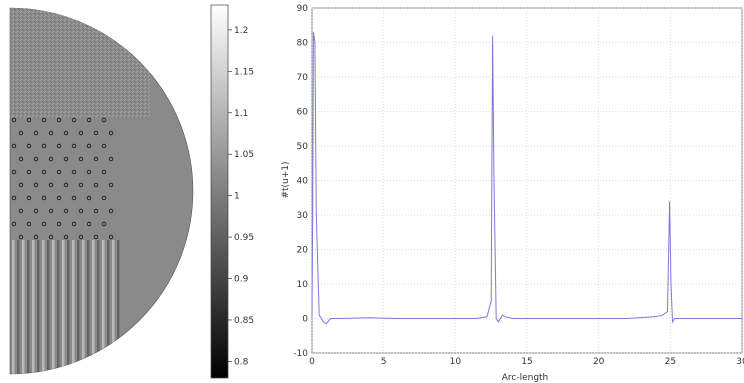 The width and height of the screenshot is (744, 383). I want to click on colorbar-tick-label: 1.2, so click(241, 31).